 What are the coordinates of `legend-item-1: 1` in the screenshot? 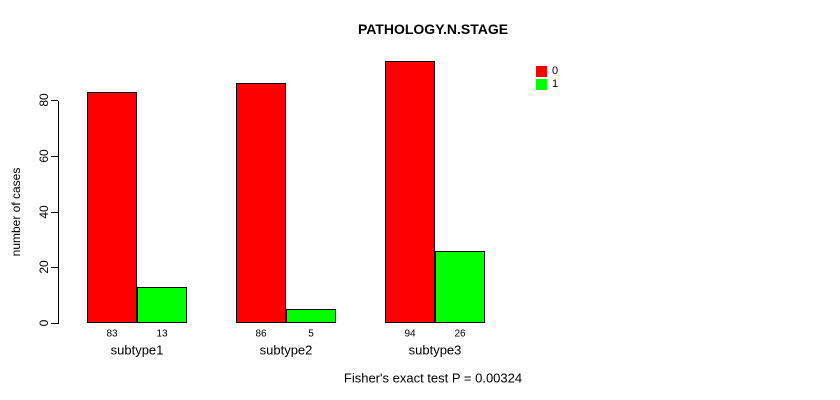 It's located at (547, 84).